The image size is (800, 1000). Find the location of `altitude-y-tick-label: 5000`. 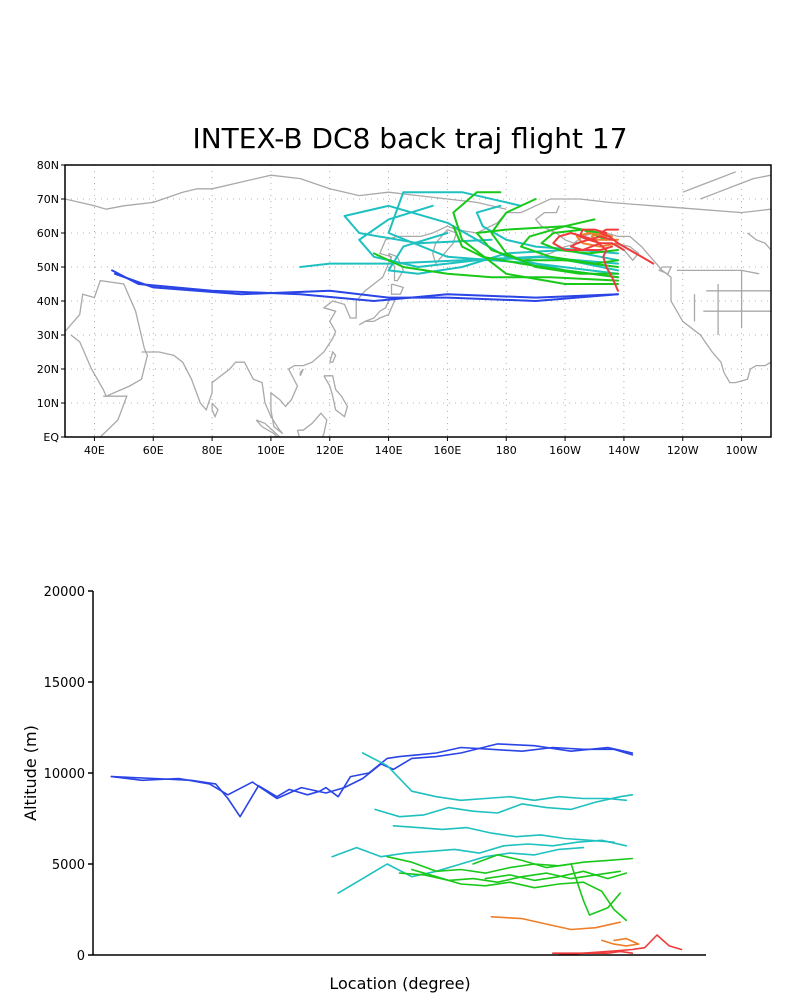

altitude-y-tick-label: 5000 is located at coordinates (68, 865).